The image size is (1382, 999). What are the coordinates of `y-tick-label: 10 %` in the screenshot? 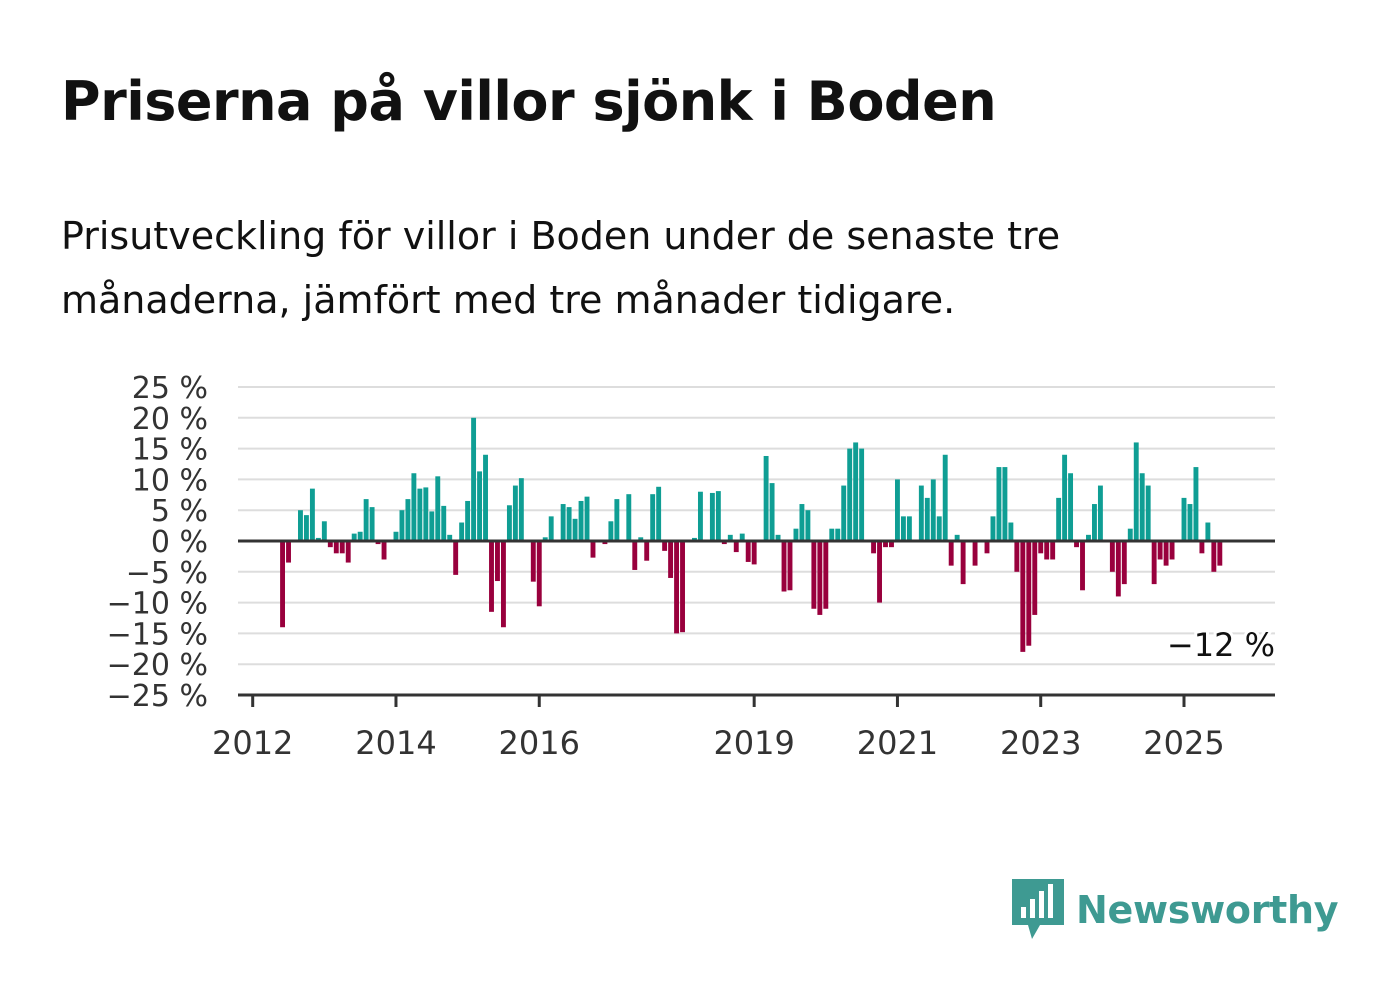 It's located at (170, 480).